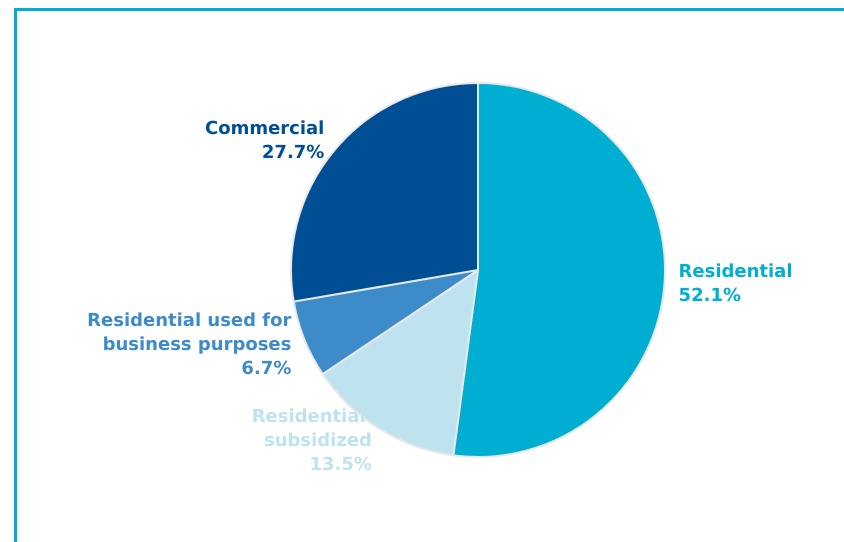  Describe the element at coordinates (189, 333) in the screenshot. I see `slice-label: Residential used for business purposes` at that location.